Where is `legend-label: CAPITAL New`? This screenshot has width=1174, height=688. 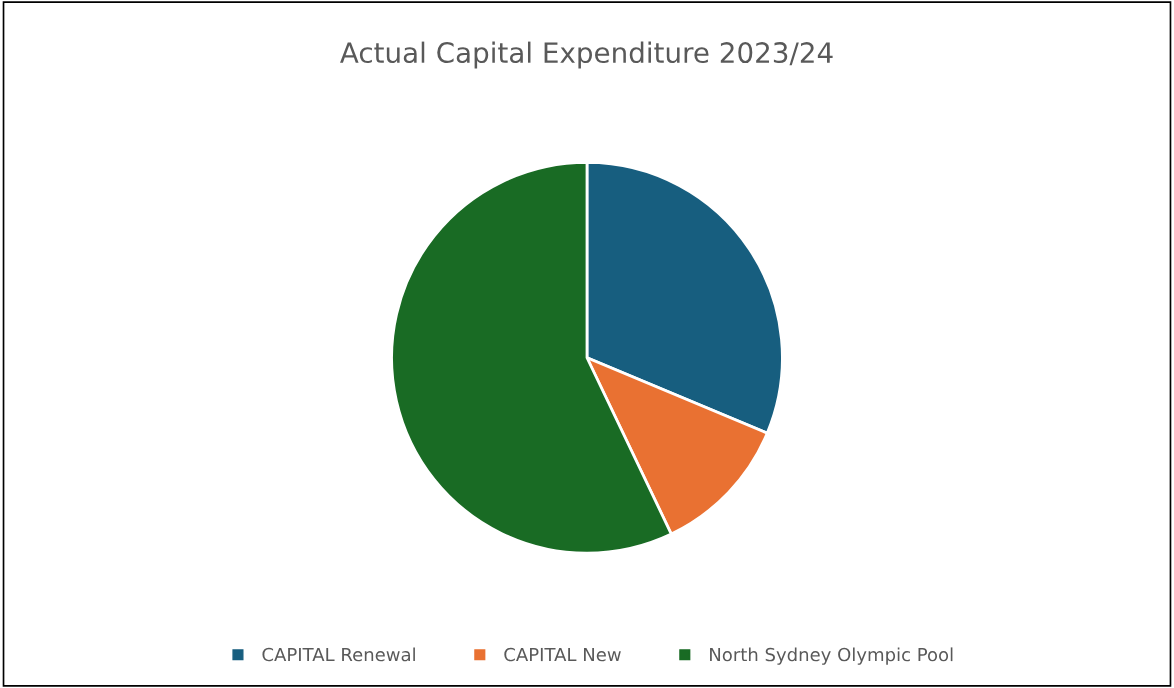
legend-label: CAPITAL New is located at coordinates (562, 654).